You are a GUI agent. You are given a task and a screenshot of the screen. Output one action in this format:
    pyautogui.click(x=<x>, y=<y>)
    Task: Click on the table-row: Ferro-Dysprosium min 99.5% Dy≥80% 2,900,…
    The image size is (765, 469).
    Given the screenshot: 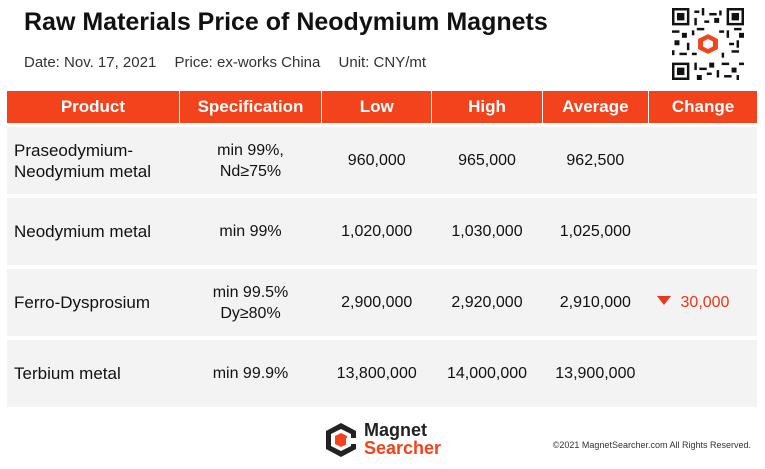 What is the action you would take?
    pyautogui.click(x=382, y=302)
    